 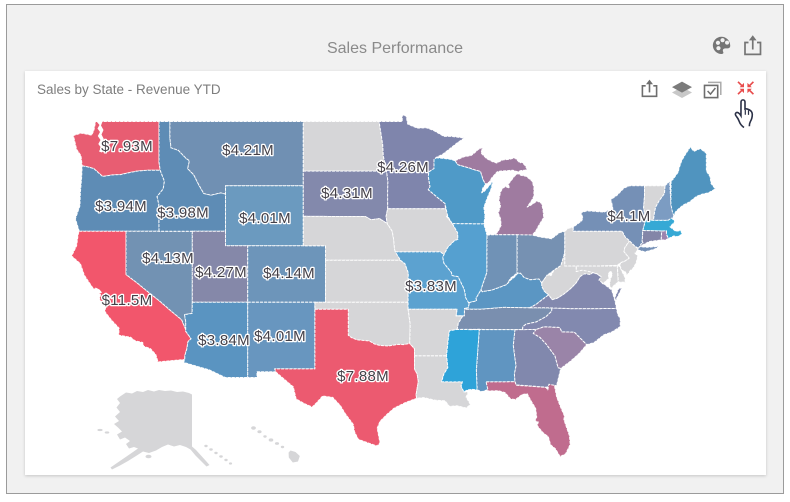 I want to click on svg-text: $3.94M, so click(x=121, y=206).